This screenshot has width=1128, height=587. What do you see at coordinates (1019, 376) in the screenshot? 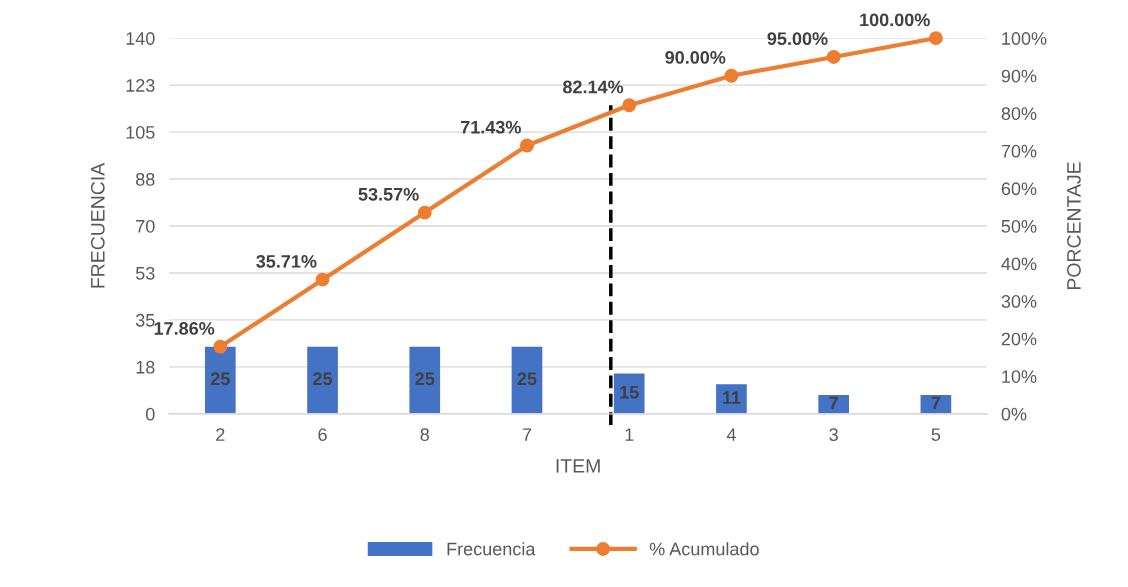
I see `y2-tick-label: 10%` at bounding box center [1019, 376].